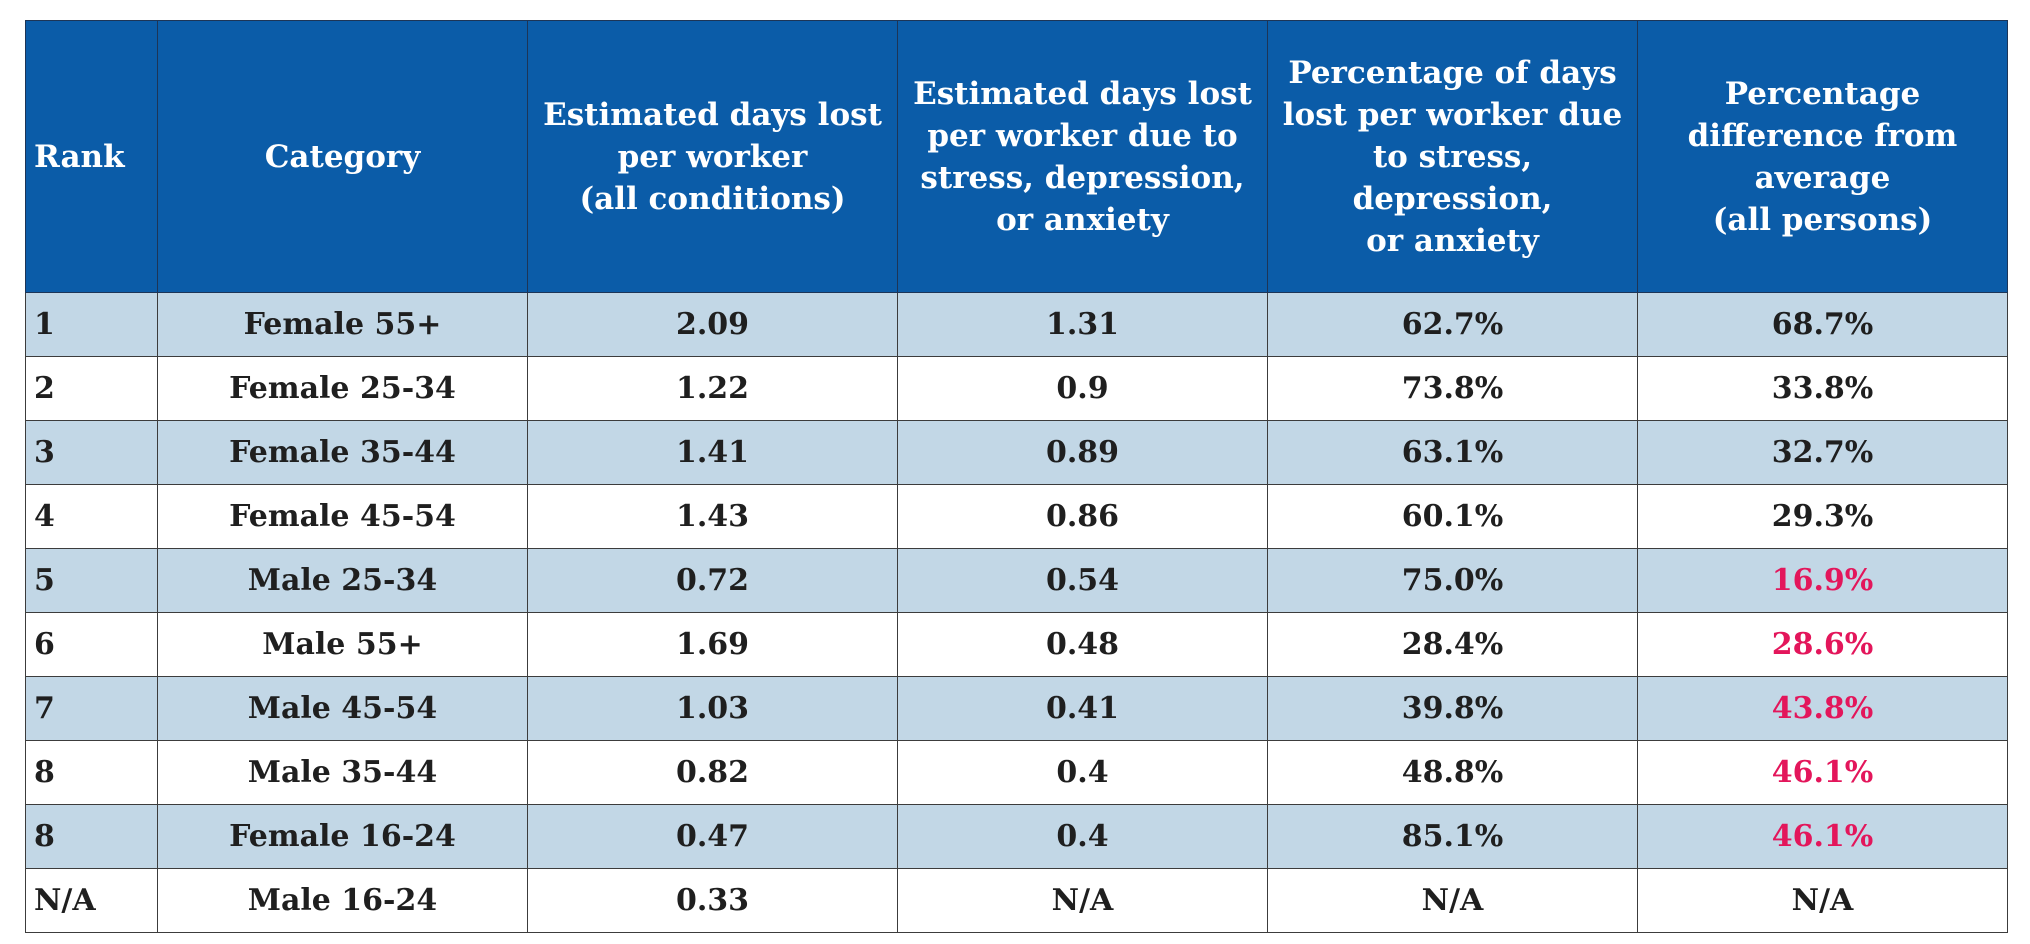  I want to click on cell-days-all: 1.69, so click(712, 644).